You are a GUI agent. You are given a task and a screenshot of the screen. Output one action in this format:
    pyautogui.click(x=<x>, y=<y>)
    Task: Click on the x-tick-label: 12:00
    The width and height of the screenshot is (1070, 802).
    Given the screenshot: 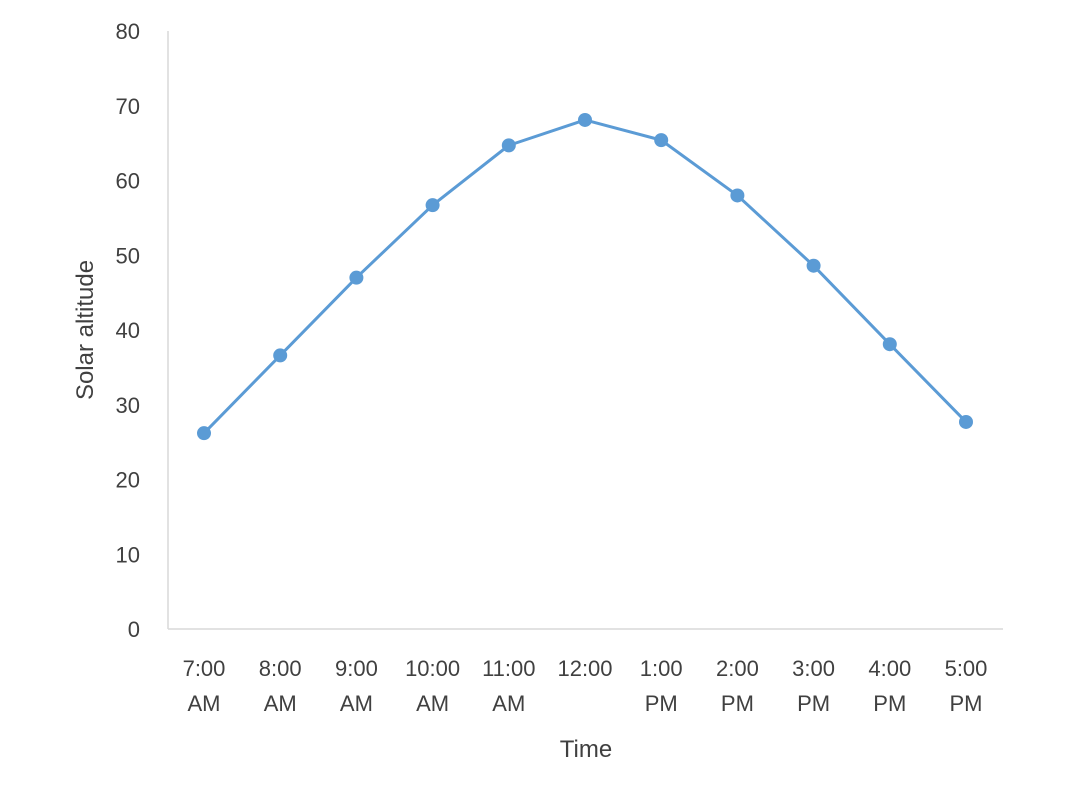 What is the action you would take?
    pyautogui.click(x=584, y=668)
    